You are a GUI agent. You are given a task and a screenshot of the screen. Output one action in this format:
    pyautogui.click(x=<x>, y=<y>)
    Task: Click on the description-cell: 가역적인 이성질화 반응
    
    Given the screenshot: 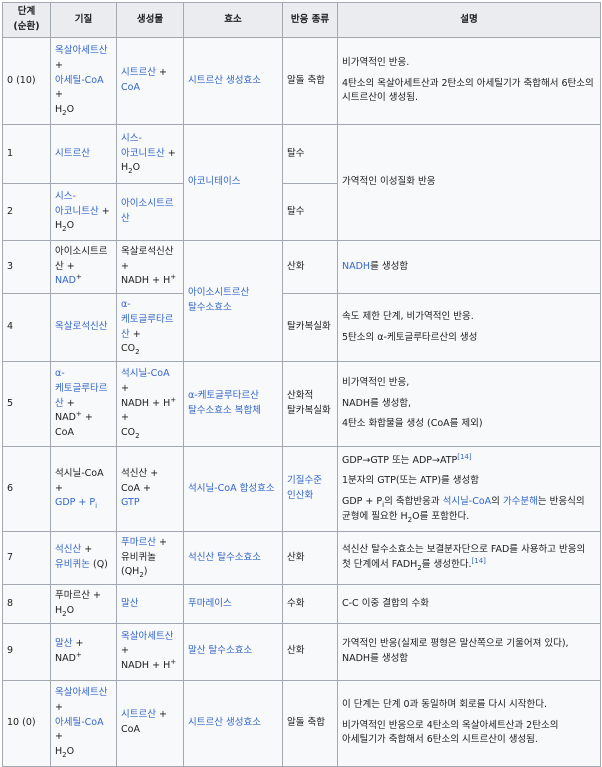 What is the action you would take?
    pyautogui.click(x=469, y=182)
    